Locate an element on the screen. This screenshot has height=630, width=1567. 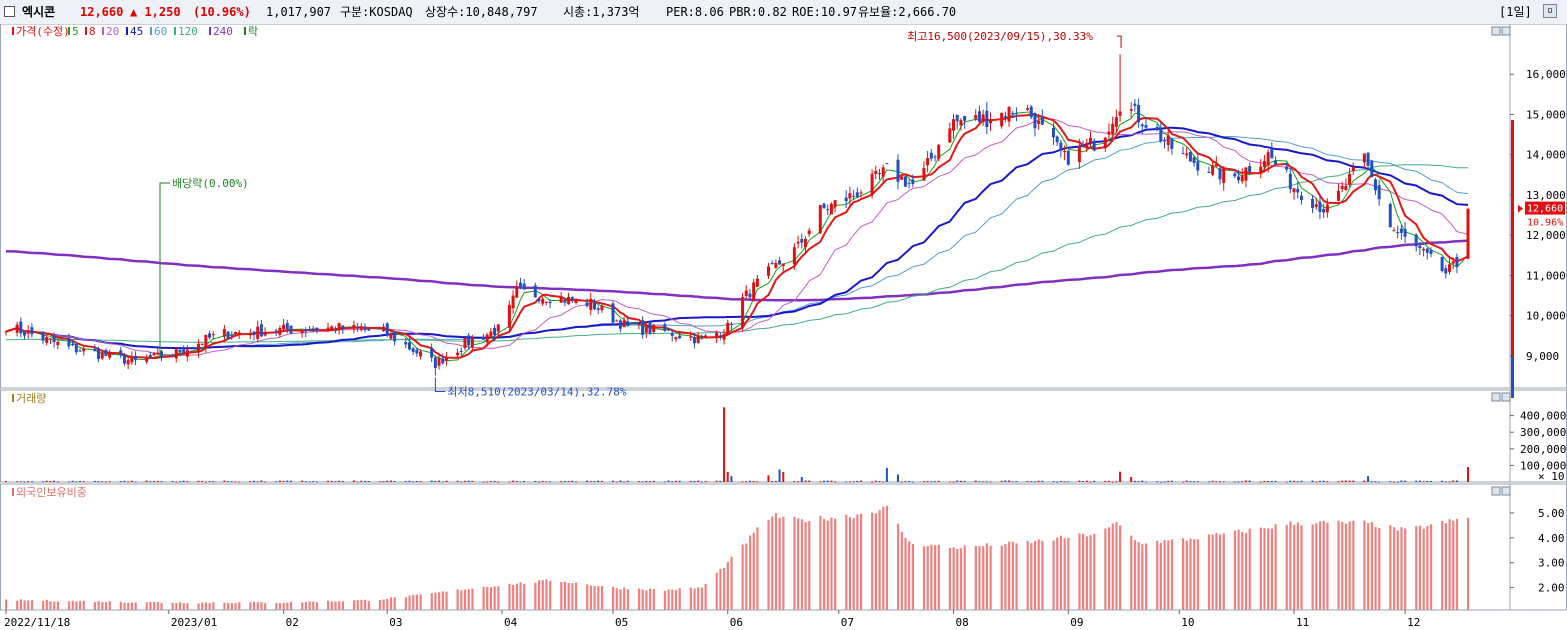
window-restore-icon: ▫ is located at coordinates (1550, 11).